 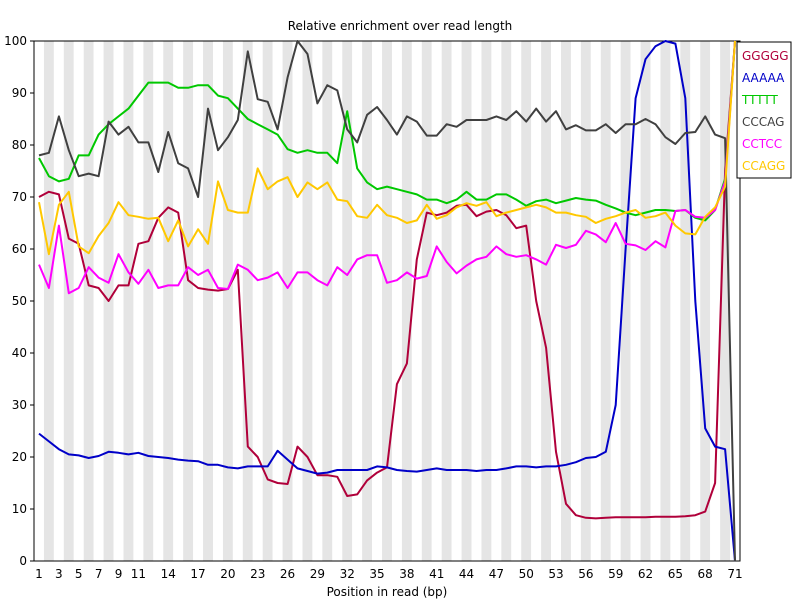 I want to click on legend-entry: CCTCC, so click(x=762, y=144).